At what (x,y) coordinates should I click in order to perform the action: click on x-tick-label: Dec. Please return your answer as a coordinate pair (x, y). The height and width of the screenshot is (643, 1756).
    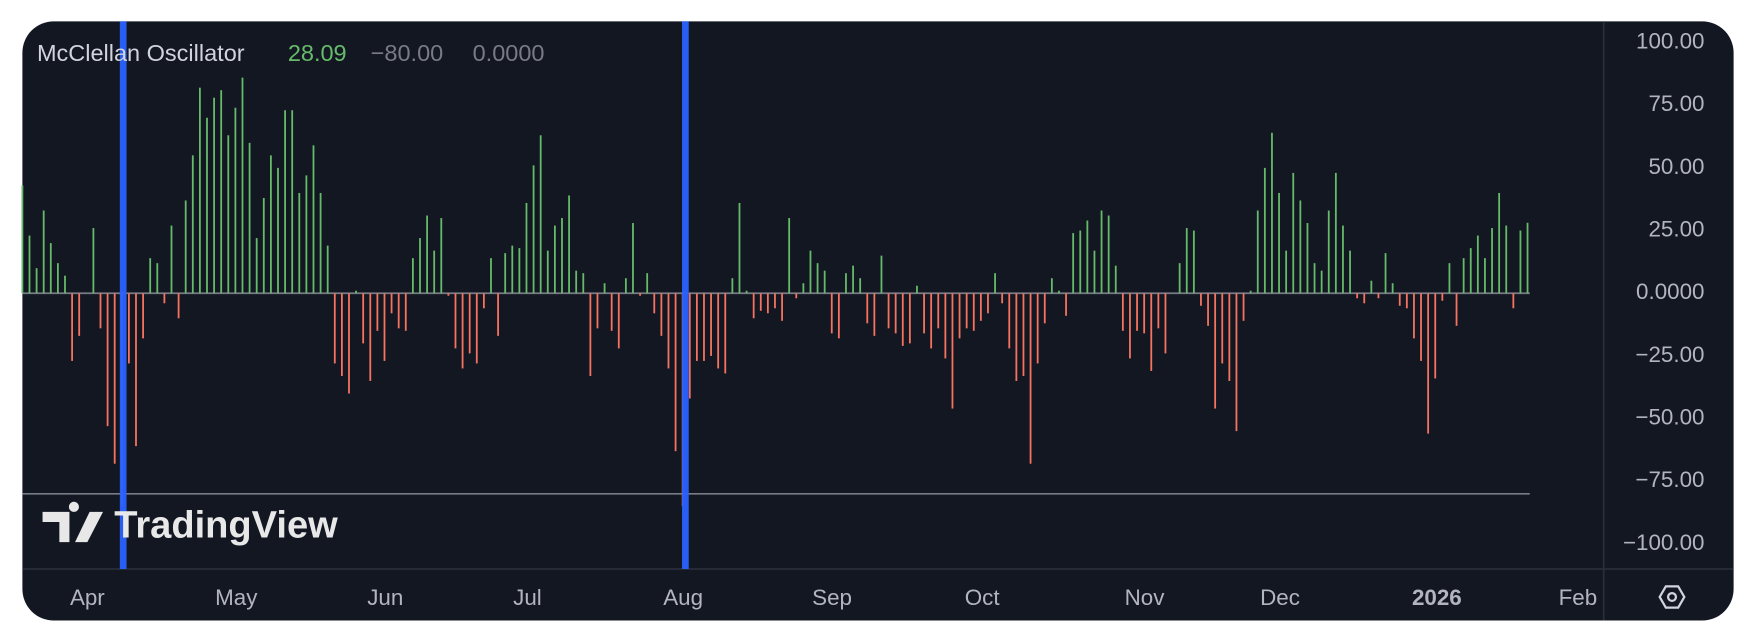
    Looking at the image, I should click on (1280, 597).